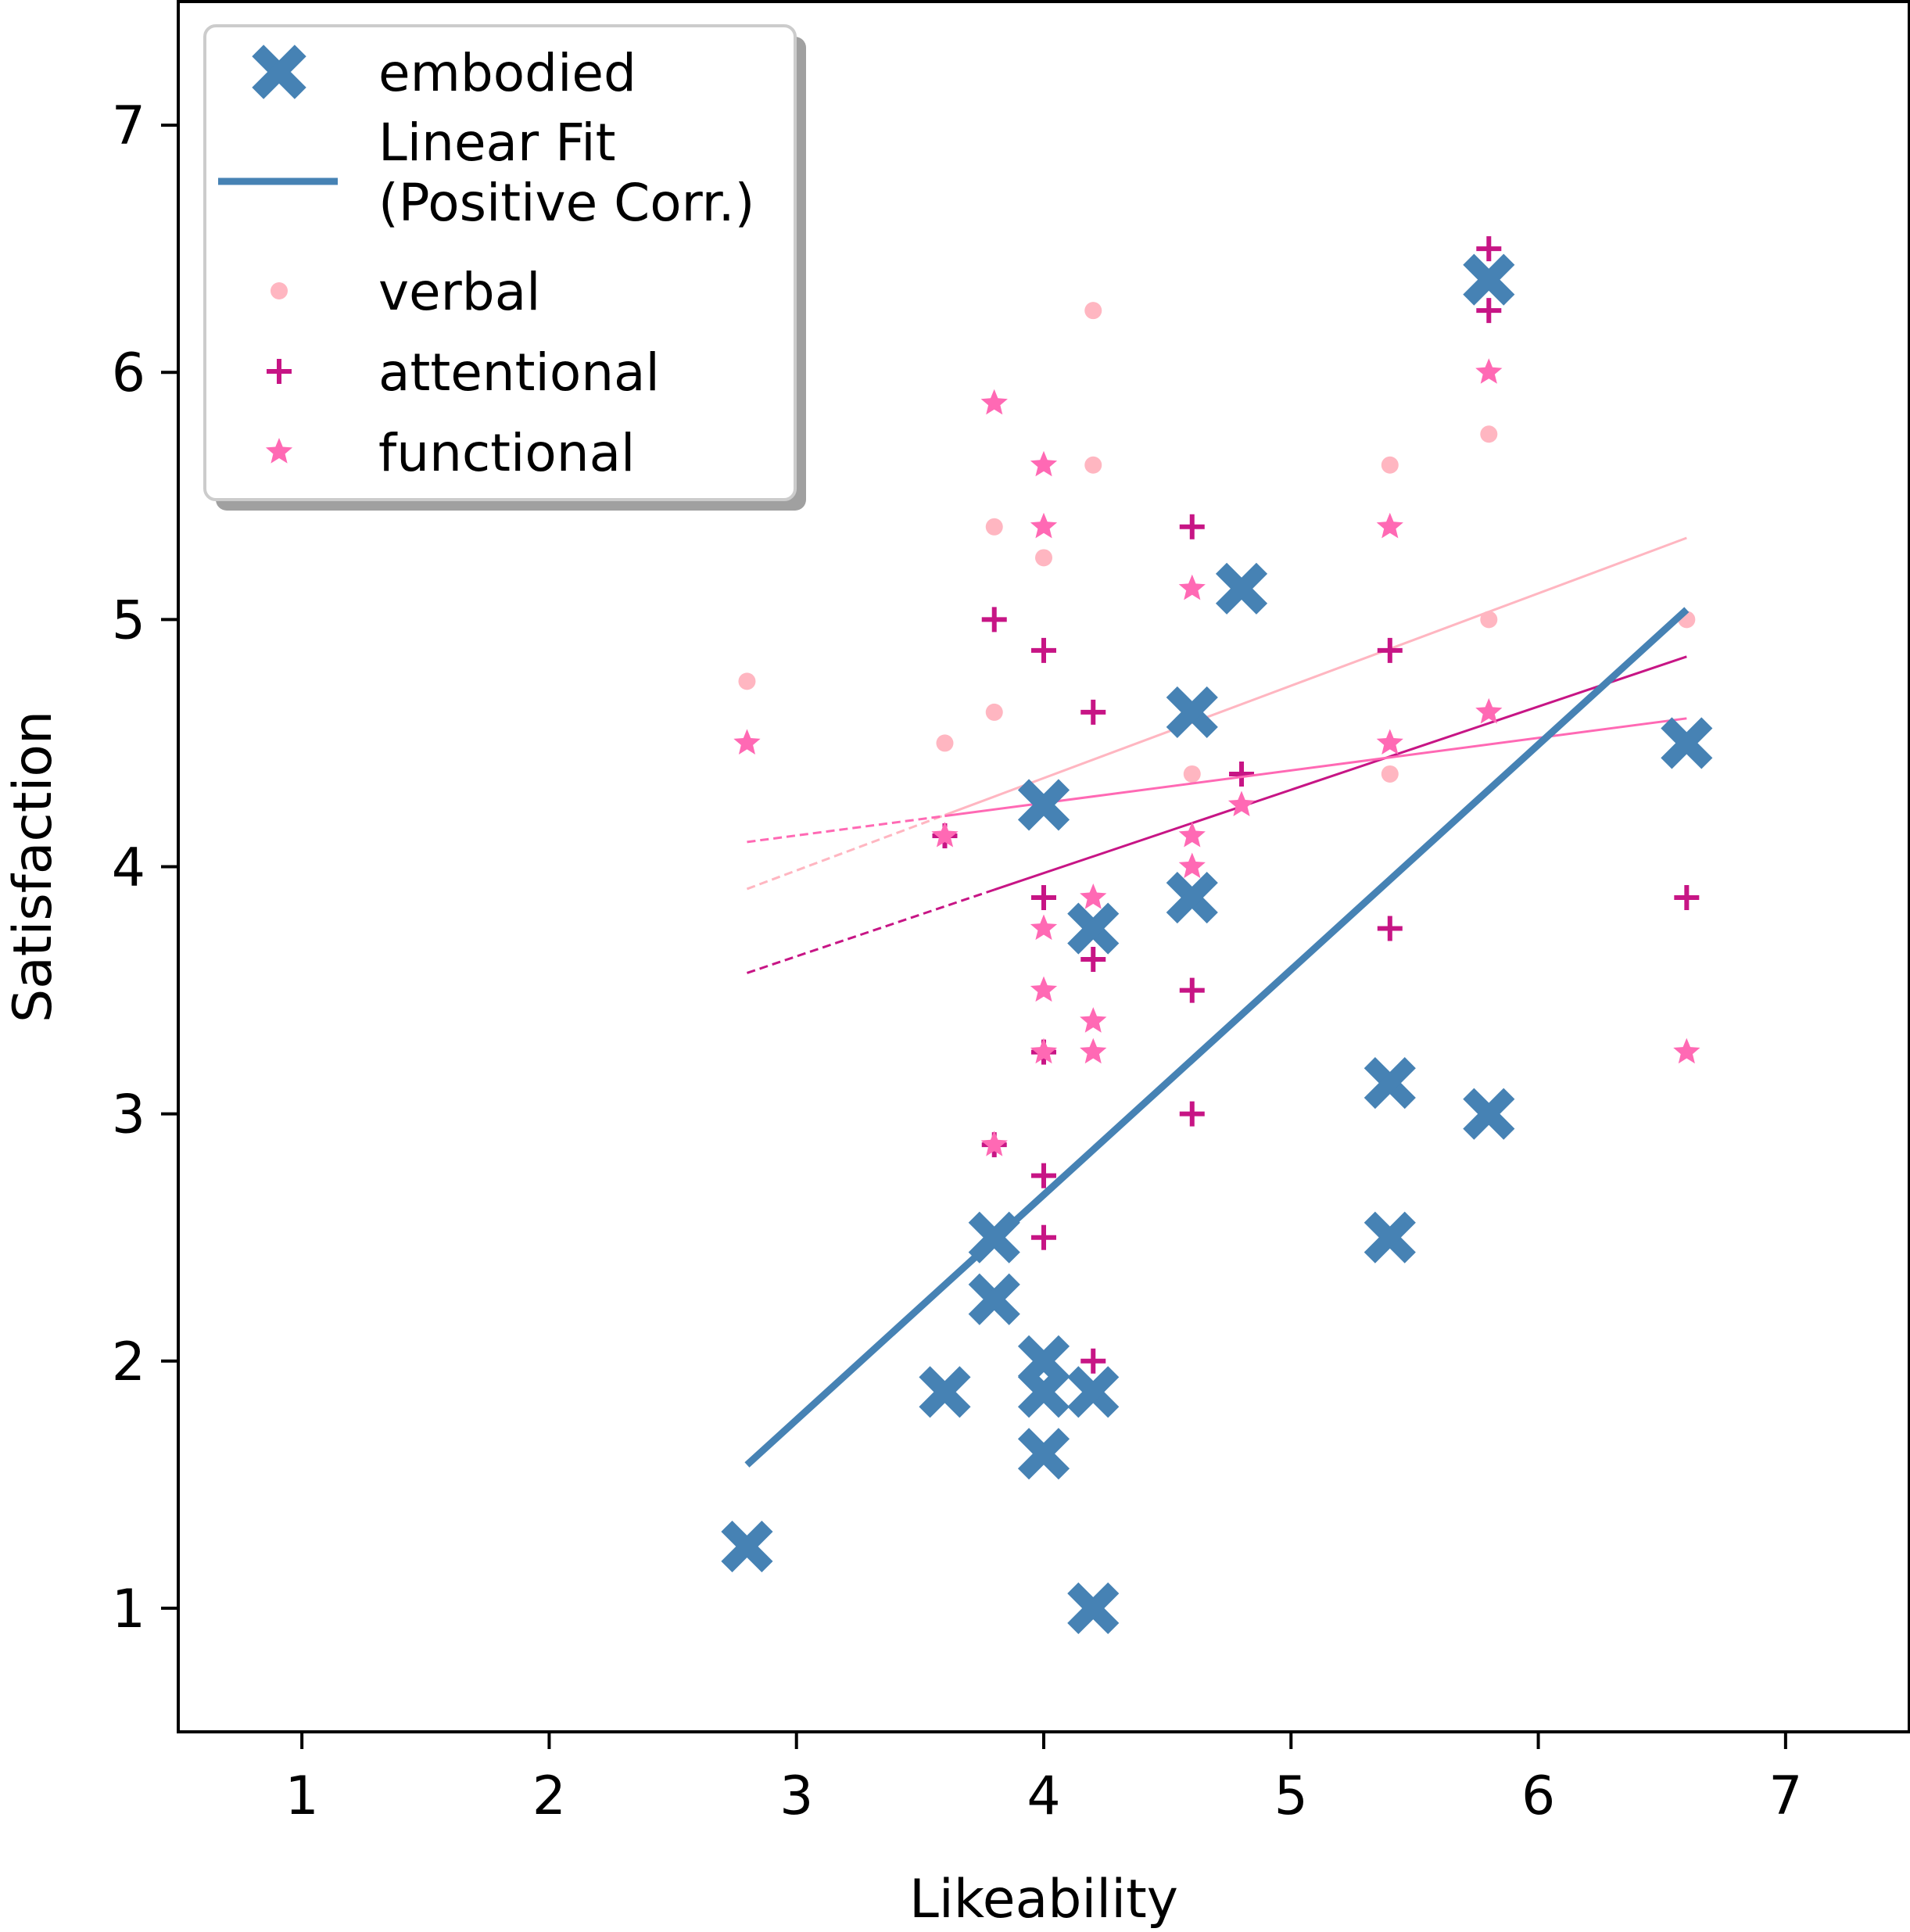 The height and width of the screenshot is (1932, 1910). What do you see at coordinates (128, 126) in the screenshot?
I see `y-tick-label: 7` at bounding box center [128, 126].